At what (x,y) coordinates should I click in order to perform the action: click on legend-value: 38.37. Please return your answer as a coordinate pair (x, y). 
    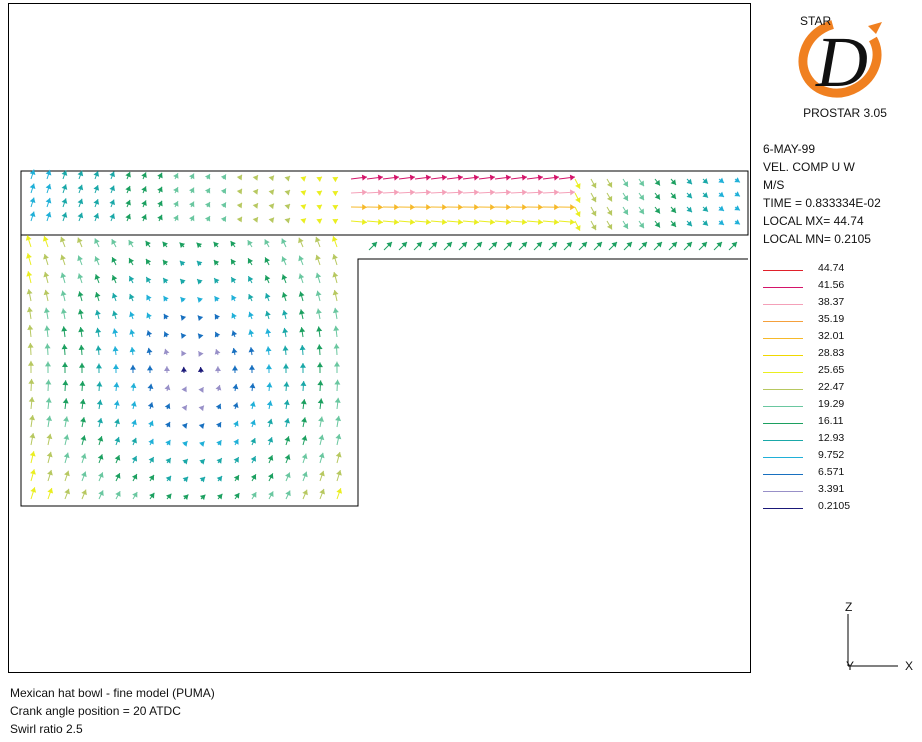
    Looking at the image, I should click on (831, 302).